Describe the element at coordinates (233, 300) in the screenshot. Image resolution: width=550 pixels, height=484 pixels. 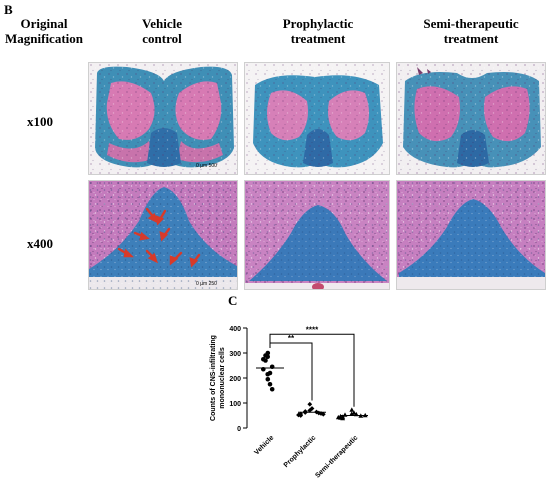
I see `panel-c-label: C` at that location.